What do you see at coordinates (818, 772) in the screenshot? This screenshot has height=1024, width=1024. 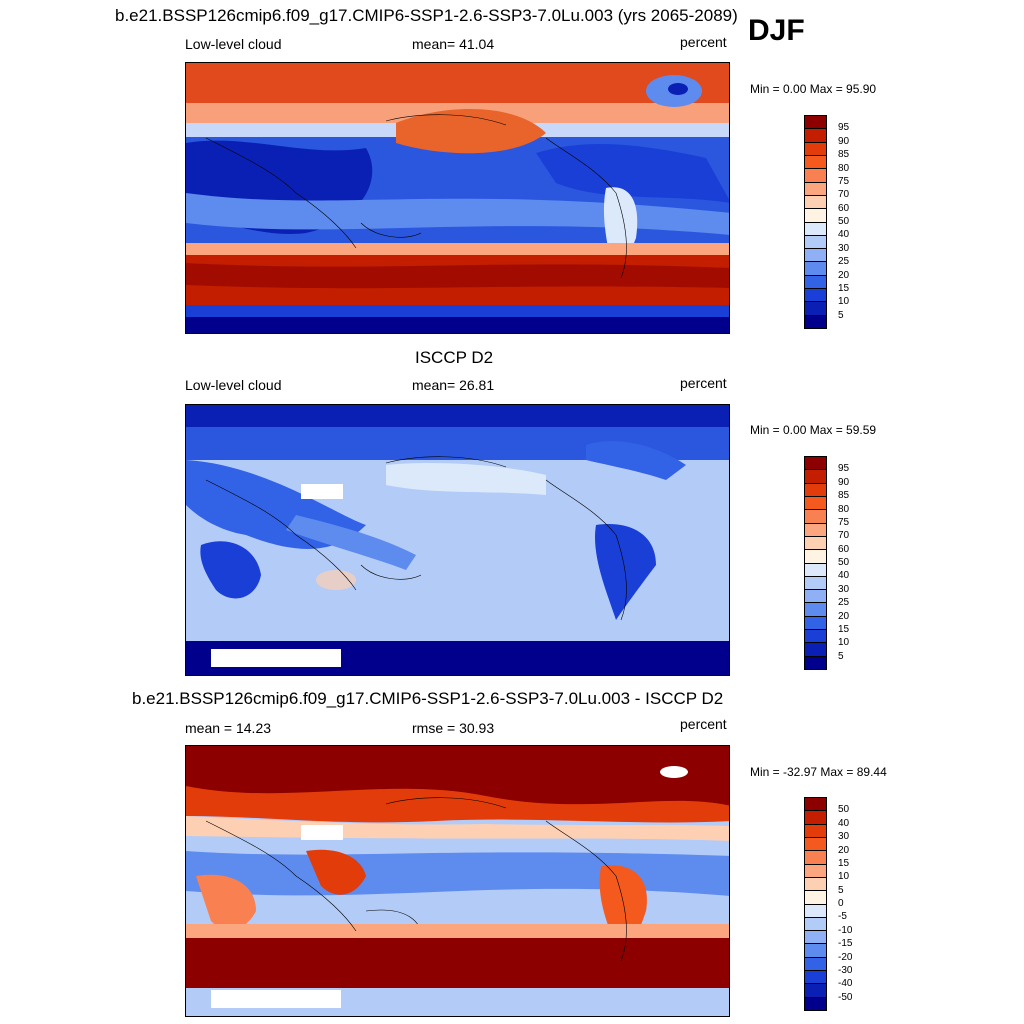 I see `panel-3-minmax: Min = -32.97 Max = 89.44` at bounding box center [818, 772].